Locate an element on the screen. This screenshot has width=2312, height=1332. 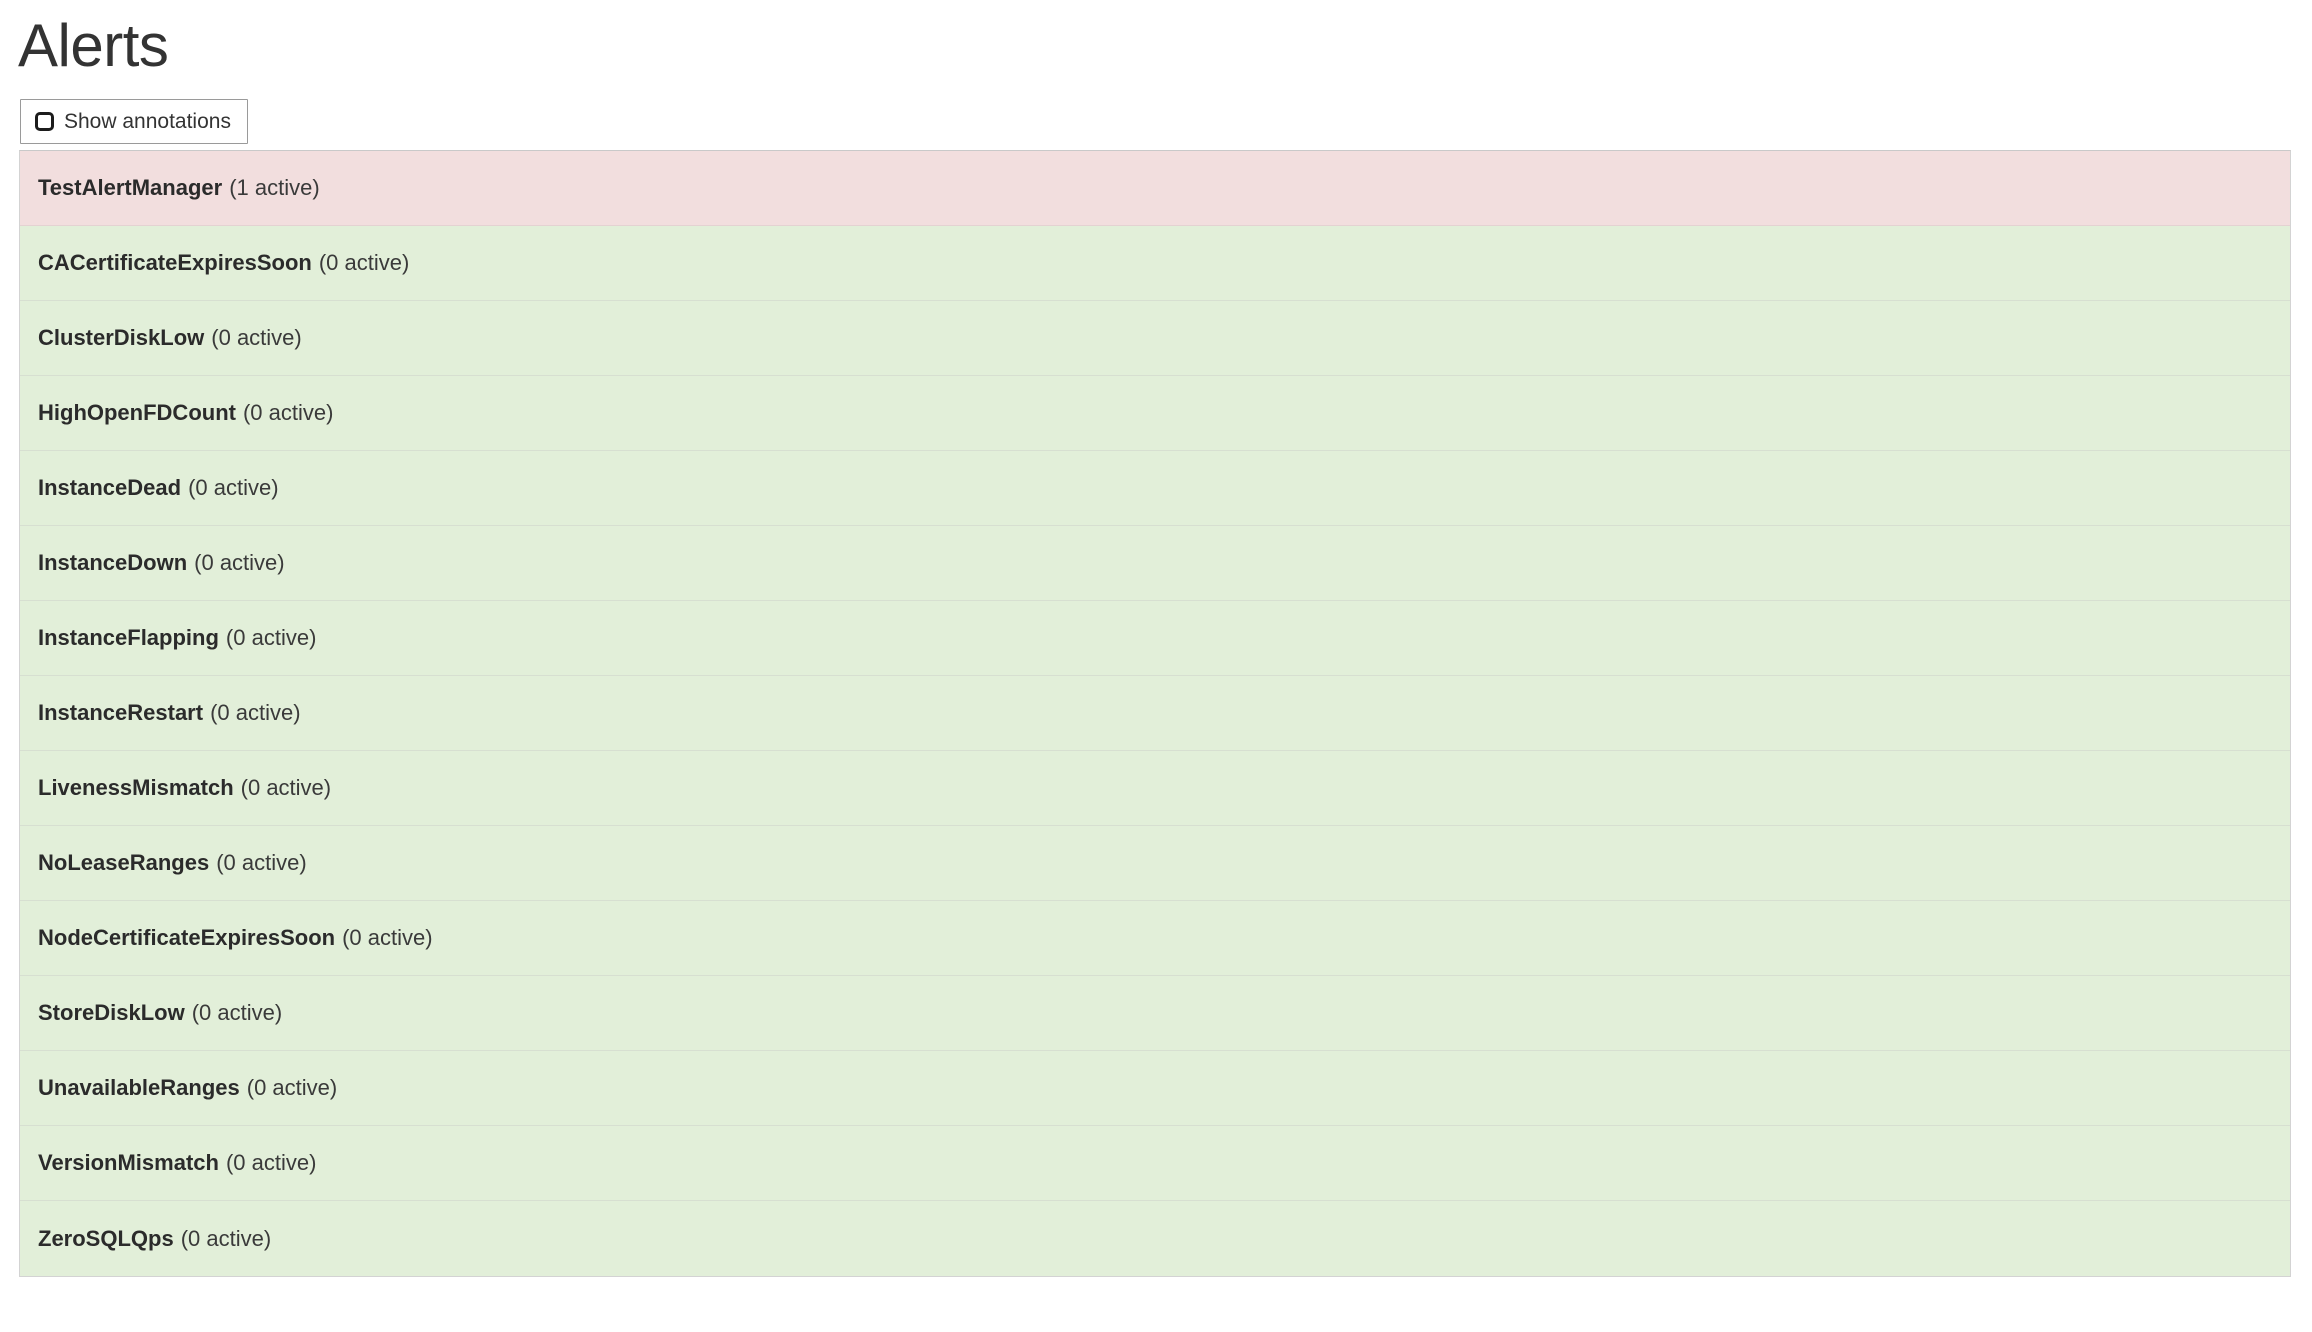
page-title: Alerts is located at coordinates (93, 45).